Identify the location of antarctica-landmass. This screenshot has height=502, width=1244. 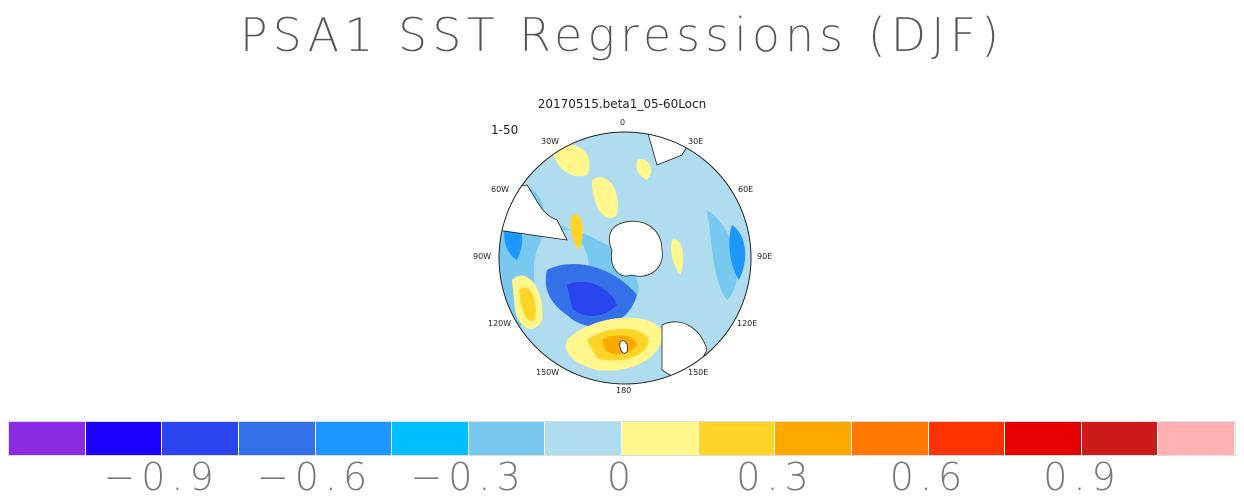
(635, 248).